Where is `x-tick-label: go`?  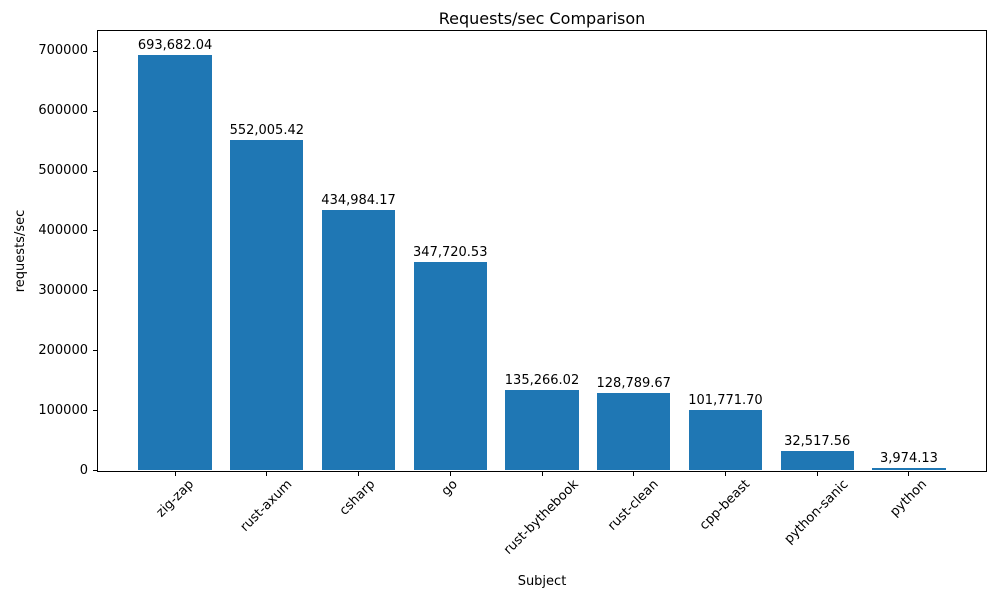 x-tick-label: go is located at coordinates (450, 488).